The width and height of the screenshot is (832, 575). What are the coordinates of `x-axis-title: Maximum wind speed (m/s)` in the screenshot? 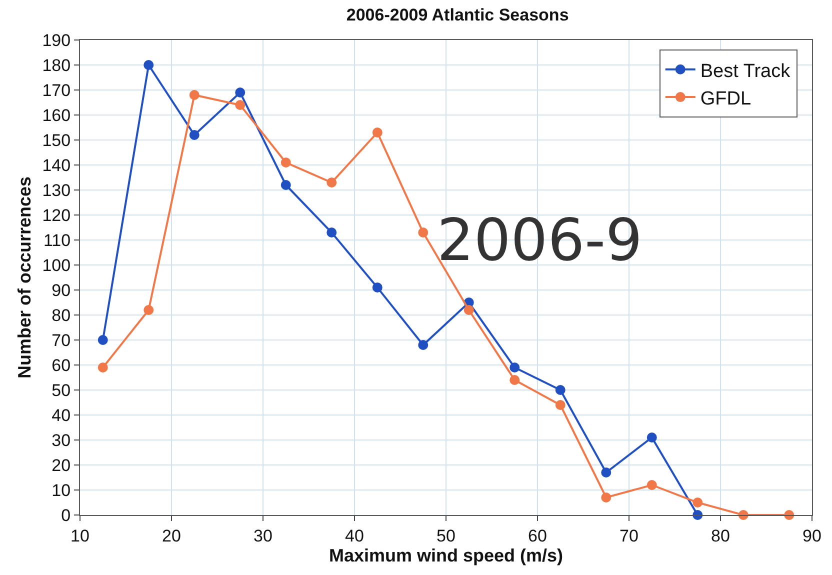 It's located at (446, 556).